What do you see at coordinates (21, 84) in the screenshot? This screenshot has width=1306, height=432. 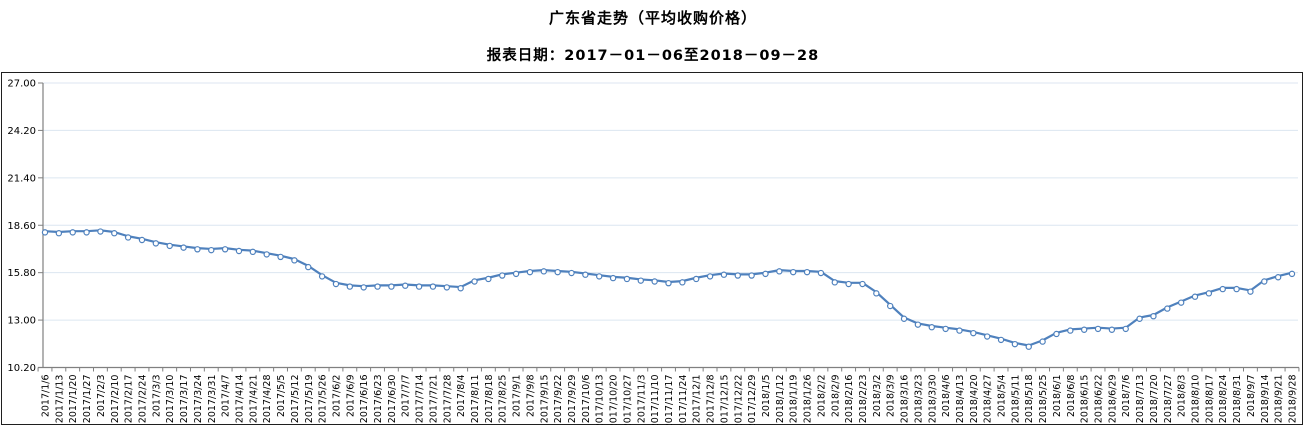 I see `y-tick-label: 27.00` at bounding box center [21, 84].